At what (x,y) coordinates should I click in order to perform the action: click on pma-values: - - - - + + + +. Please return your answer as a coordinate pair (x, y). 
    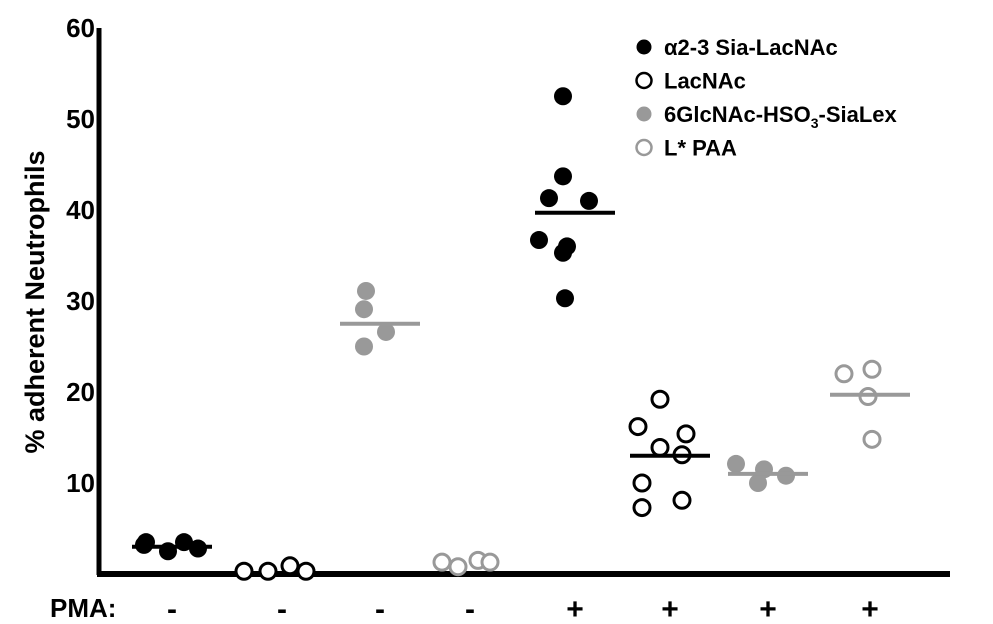
    Looking at the image, I should click on (523, 608).